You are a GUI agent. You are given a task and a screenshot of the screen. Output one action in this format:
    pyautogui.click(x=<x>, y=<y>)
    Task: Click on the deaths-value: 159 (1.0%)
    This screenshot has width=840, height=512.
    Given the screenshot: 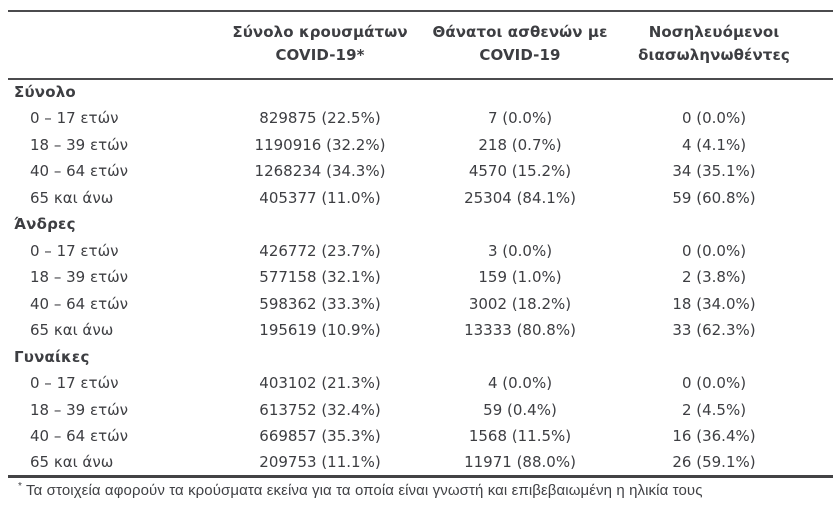 What is the action you would take?
    pyautogui.click(x=520, y=277)
    